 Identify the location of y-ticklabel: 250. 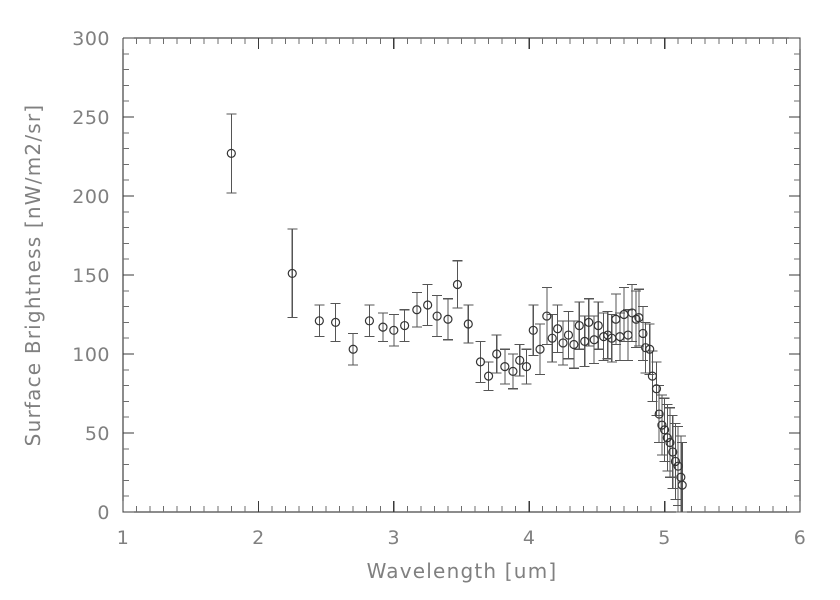
(91, 118).